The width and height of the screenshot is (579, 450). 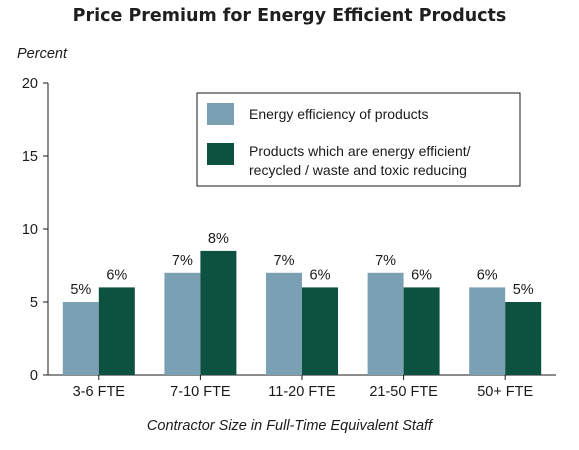 I want to click on y-axis-label: Percent, so click(x=42, y=54).